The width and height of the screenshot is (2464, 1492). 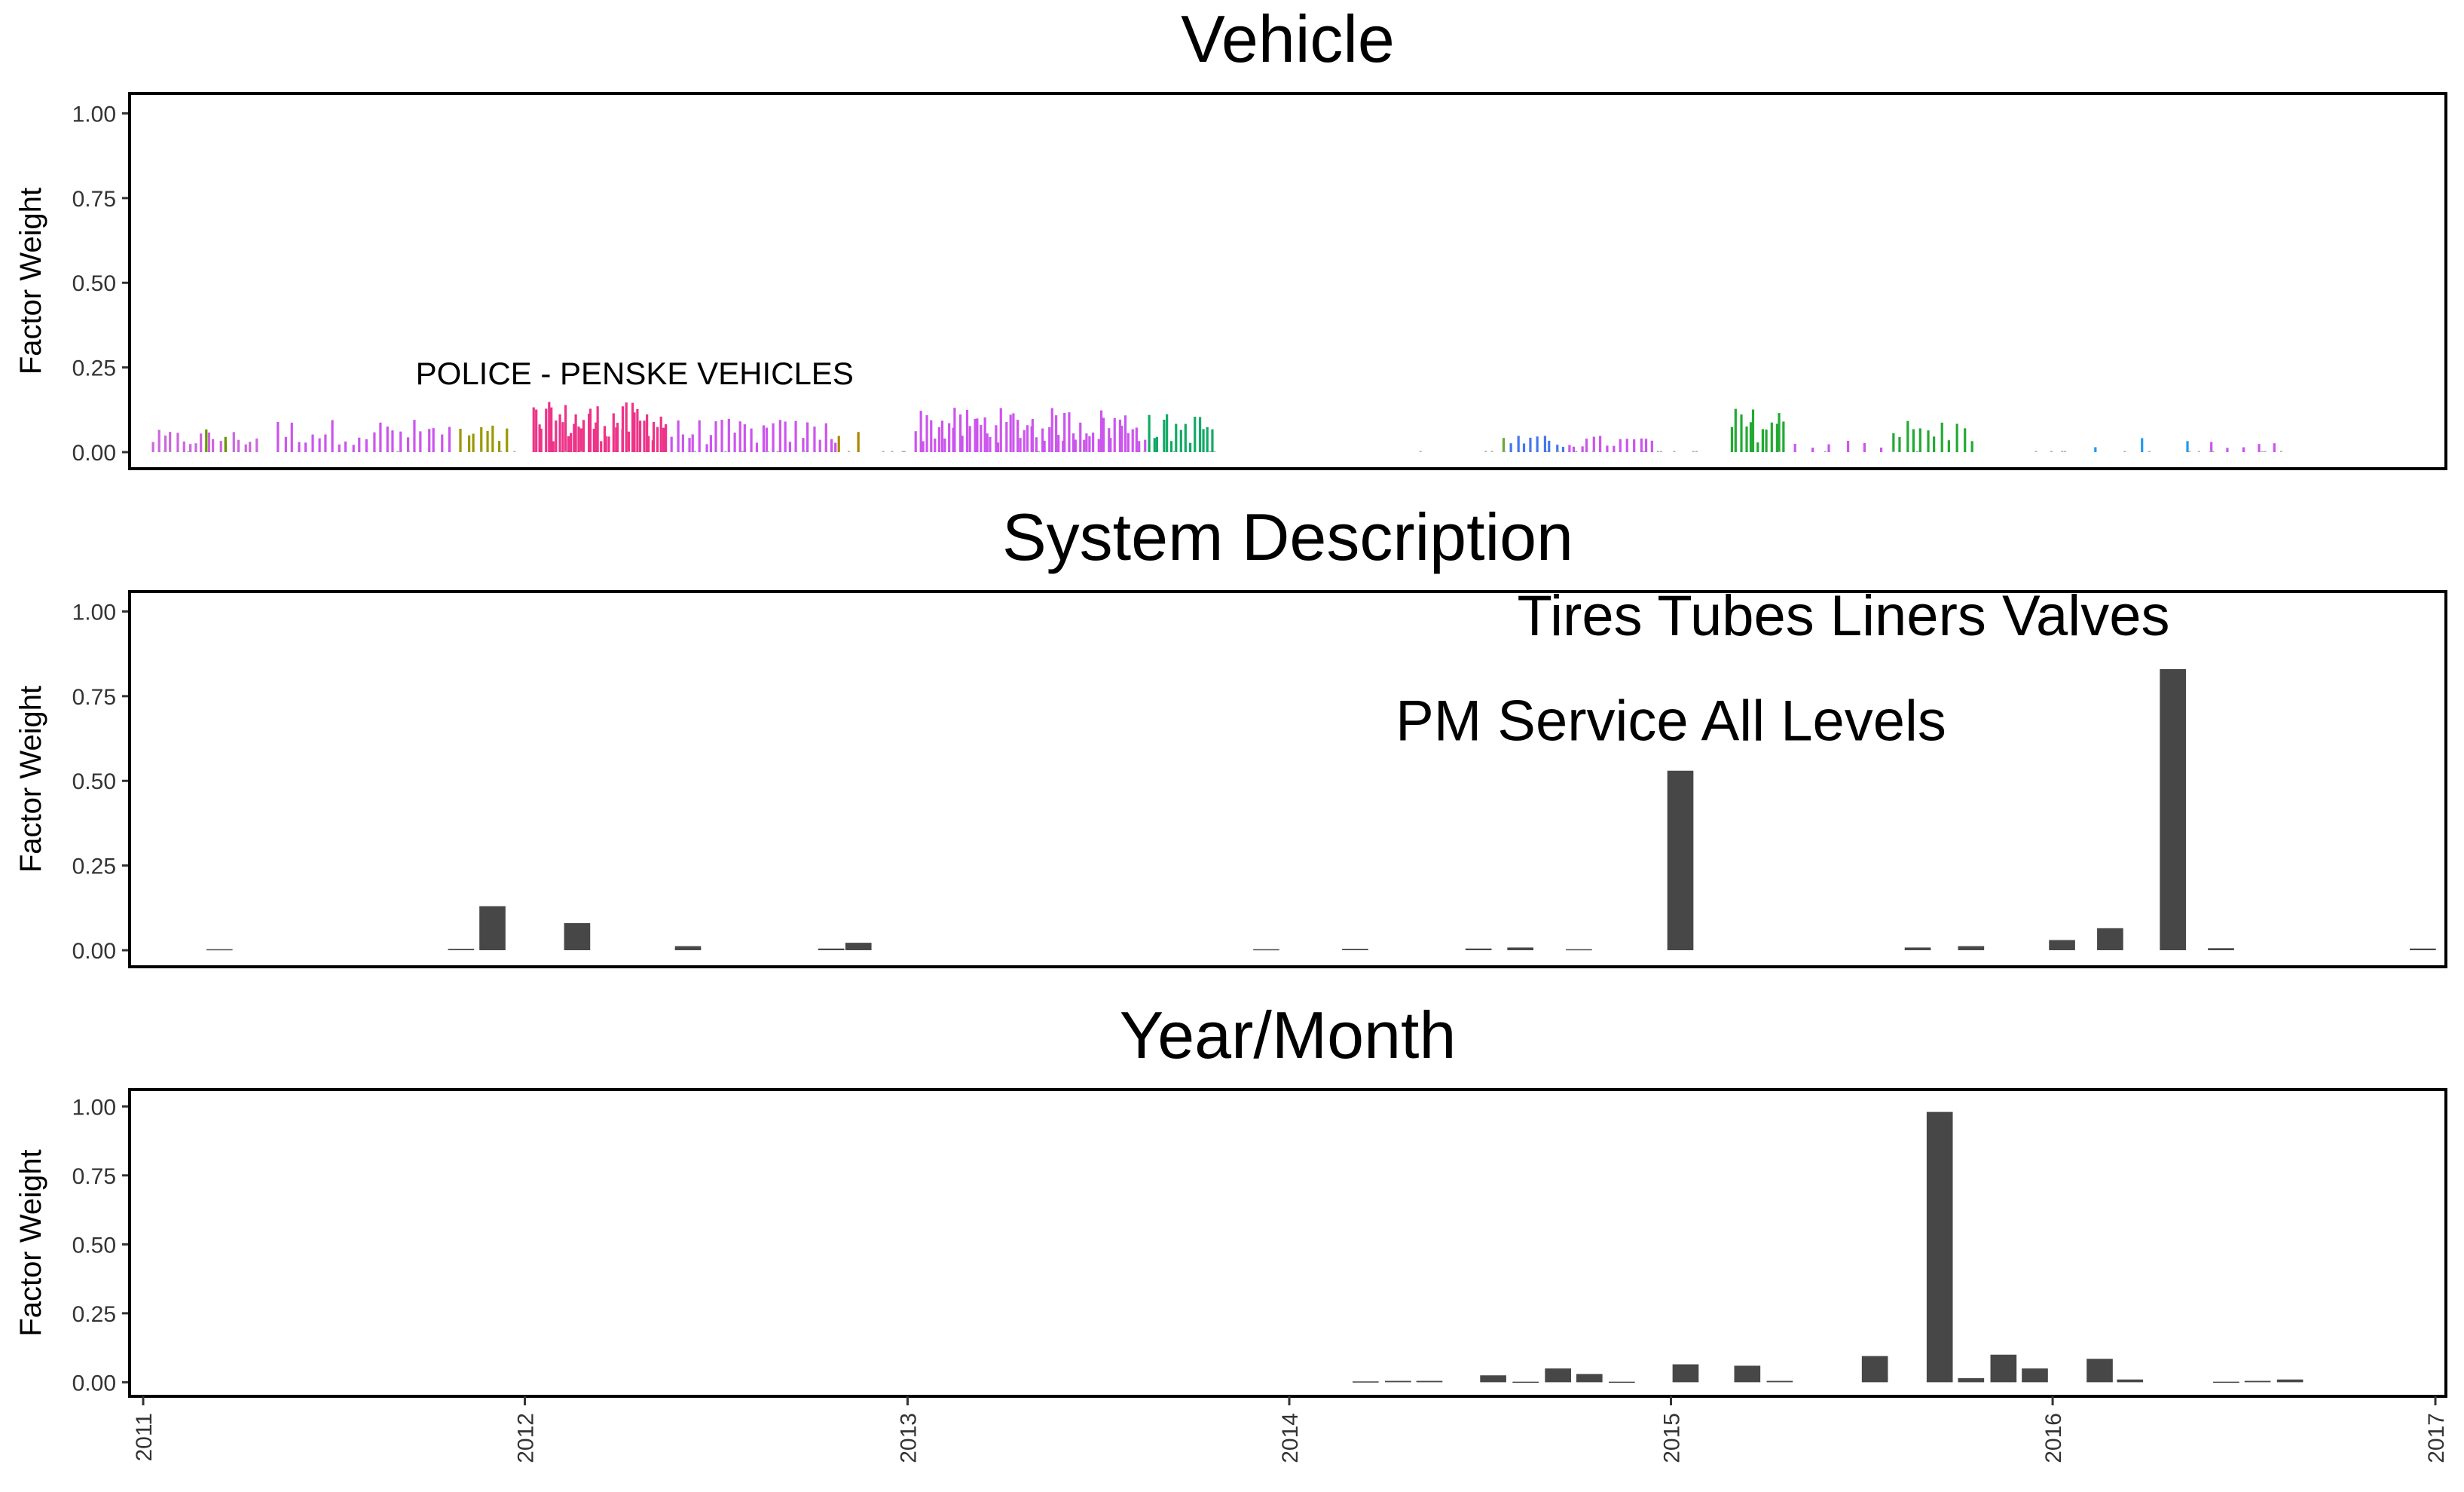 I want to click on x-tick-label: 2013, so click(x=908, y=1438).